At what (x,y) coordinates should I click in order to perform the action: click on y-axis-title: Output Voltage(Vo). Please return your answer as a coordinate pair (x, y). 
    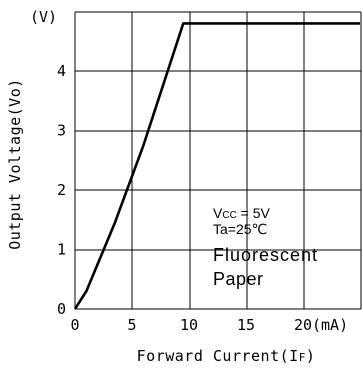
    Looking at the image, I should click on (15, 164).